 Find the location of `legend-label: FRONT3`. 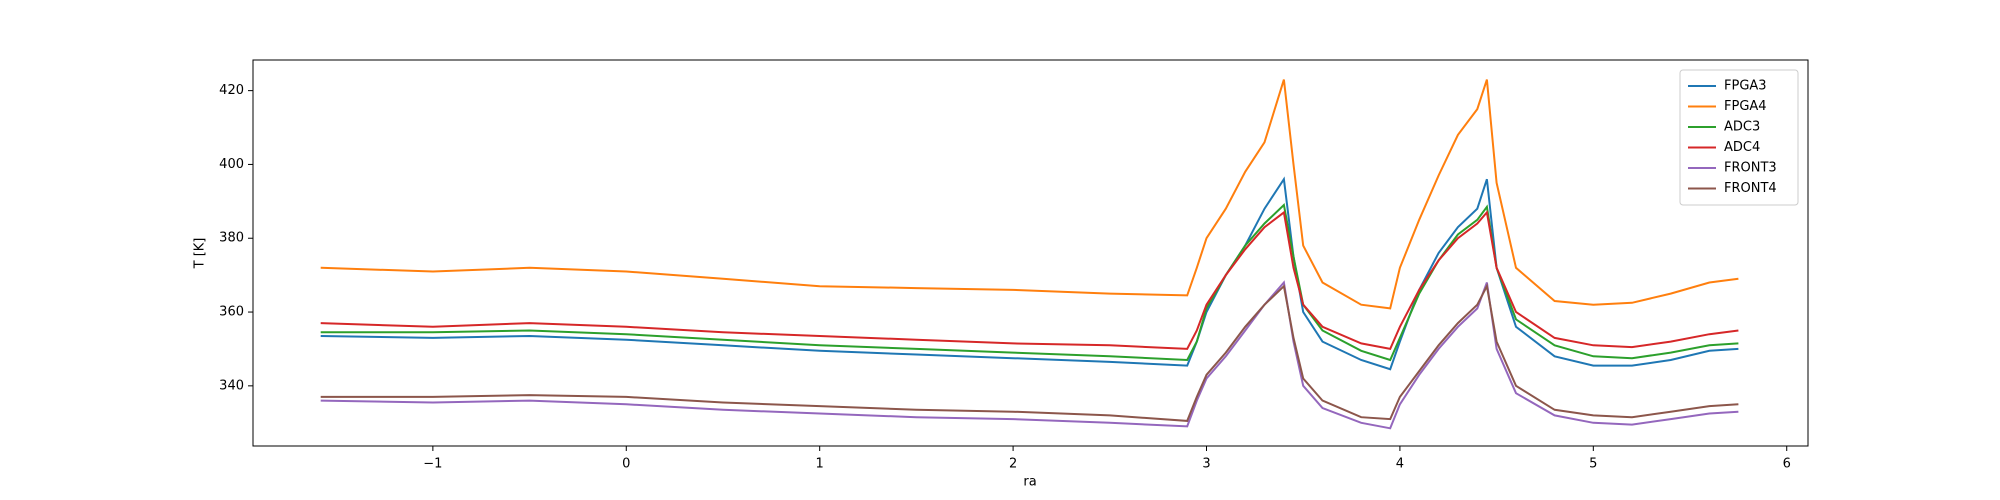

legend-label: FRONT3 is located at coordinates (1750, 168).